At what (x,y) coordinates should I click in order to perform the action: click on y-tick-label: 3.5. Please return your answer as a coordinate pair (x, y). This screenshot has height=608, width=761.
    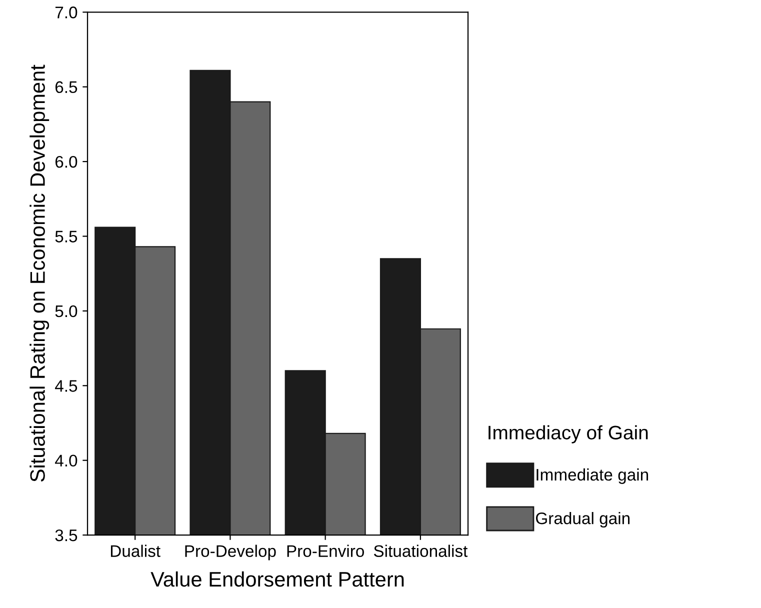
    Looking at the image, I should click on (66, 535).